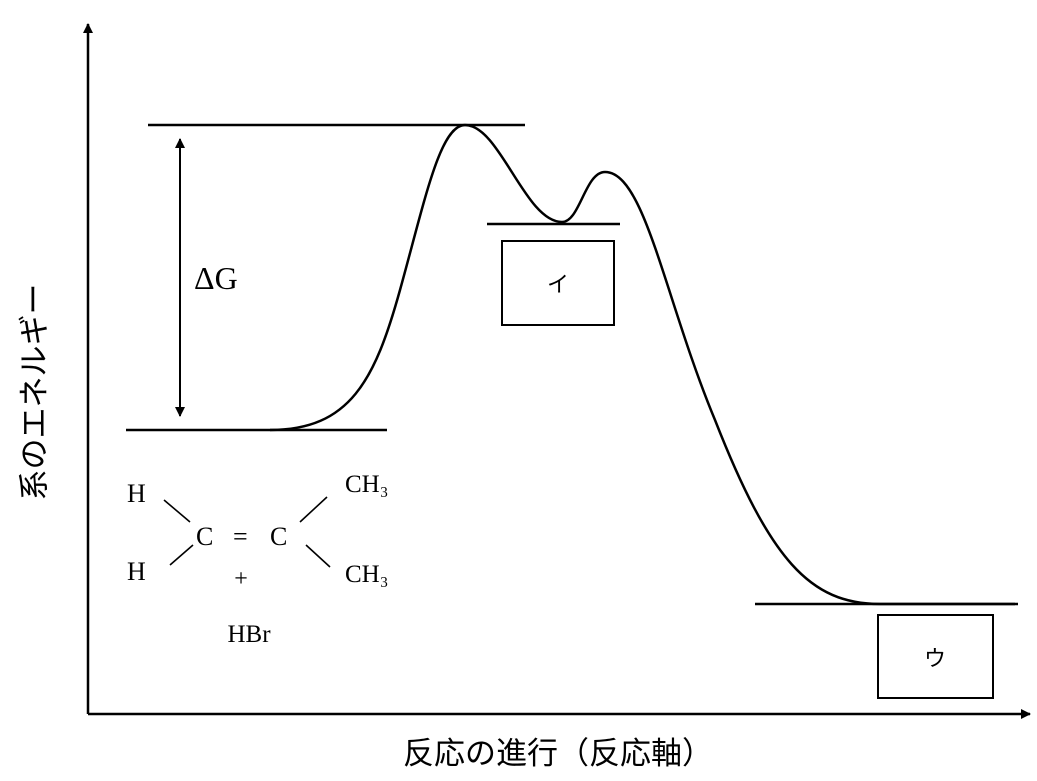 This screenshot has height=781, width=1037. What do you see at coordinates (177, 511) in the screenshot?
I see `bond-h-top-c` at bounding box center [177, 511].